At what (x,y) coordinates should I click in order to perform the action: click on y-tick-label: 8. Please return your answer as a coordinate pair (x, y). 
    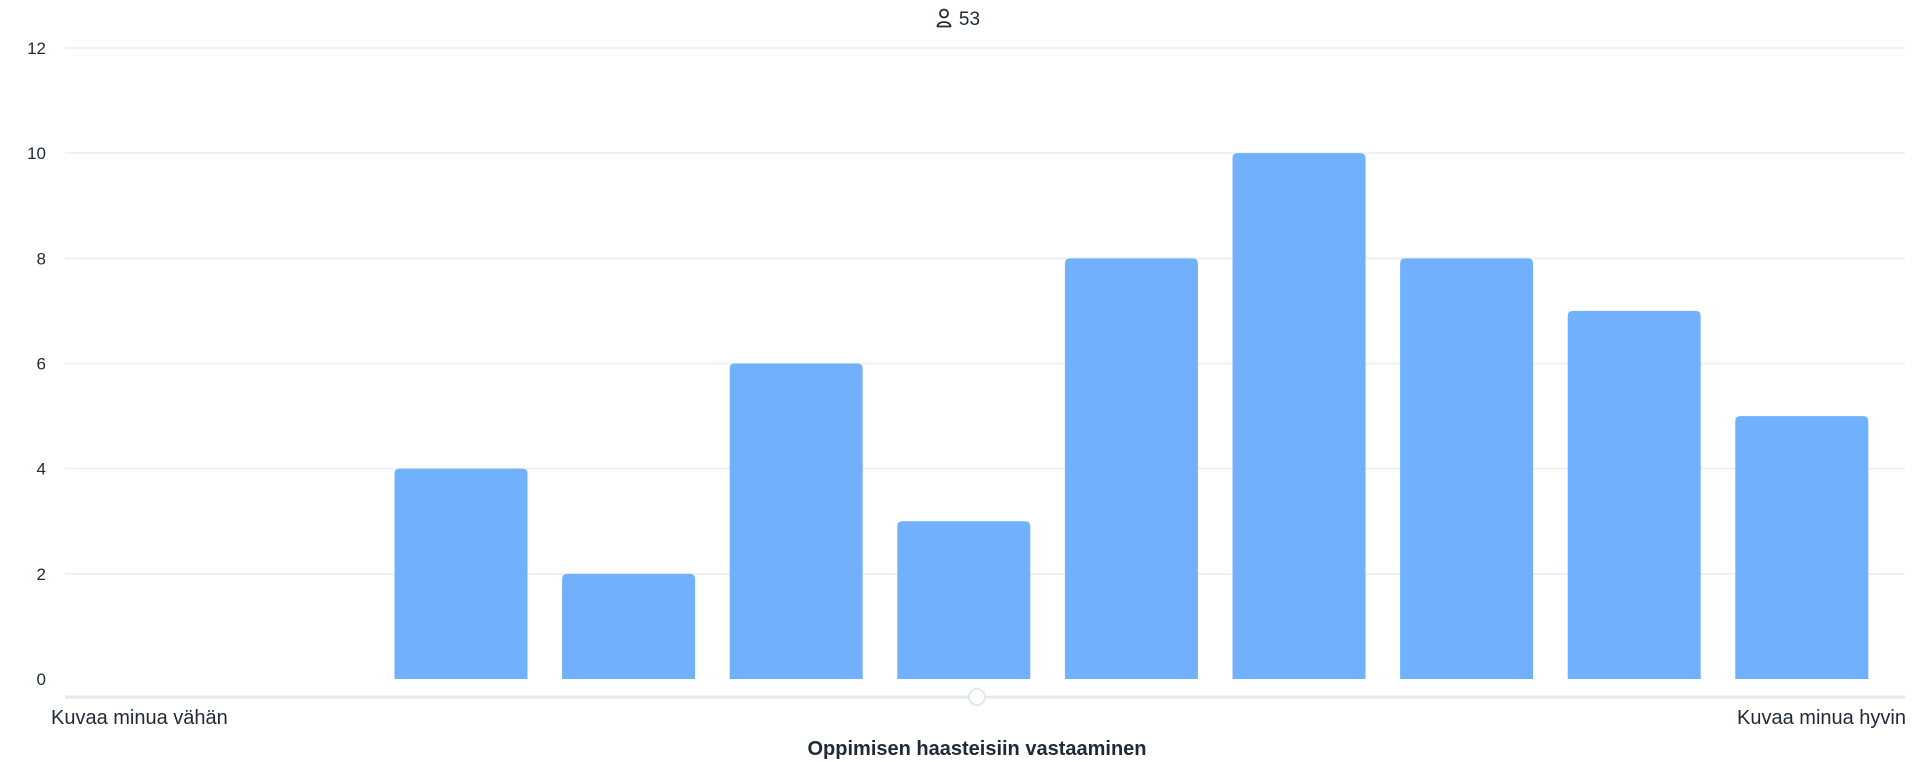
    Looking at the image, I should click on (41, 258).